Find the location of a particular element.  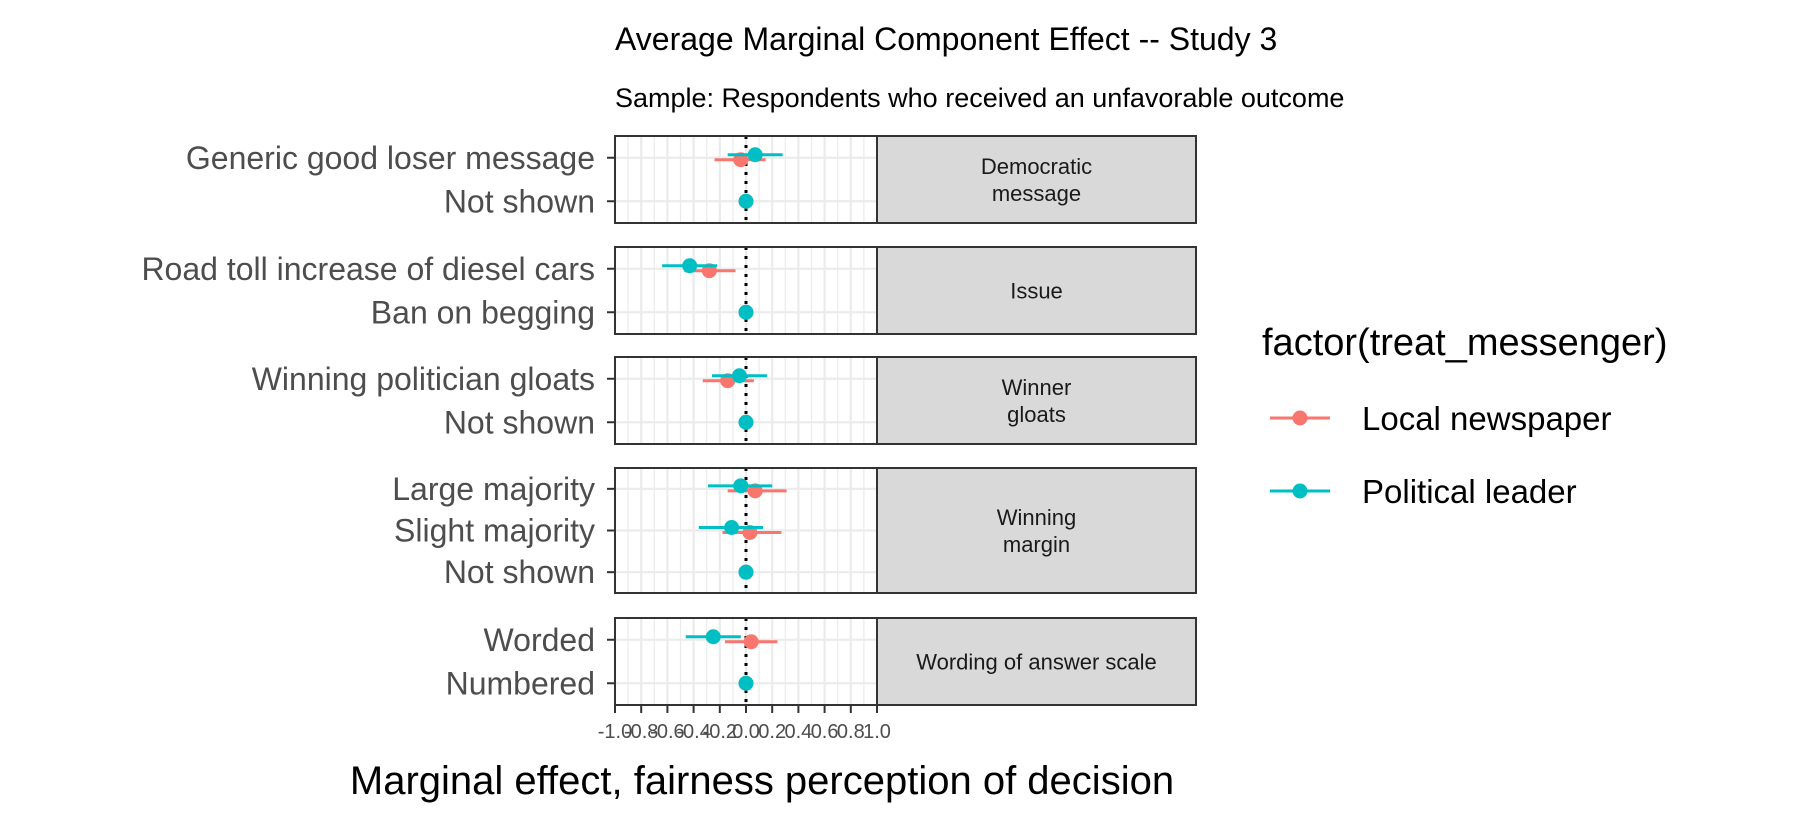

x-tick-label: -0.8 is located at coordinates (641, 732).